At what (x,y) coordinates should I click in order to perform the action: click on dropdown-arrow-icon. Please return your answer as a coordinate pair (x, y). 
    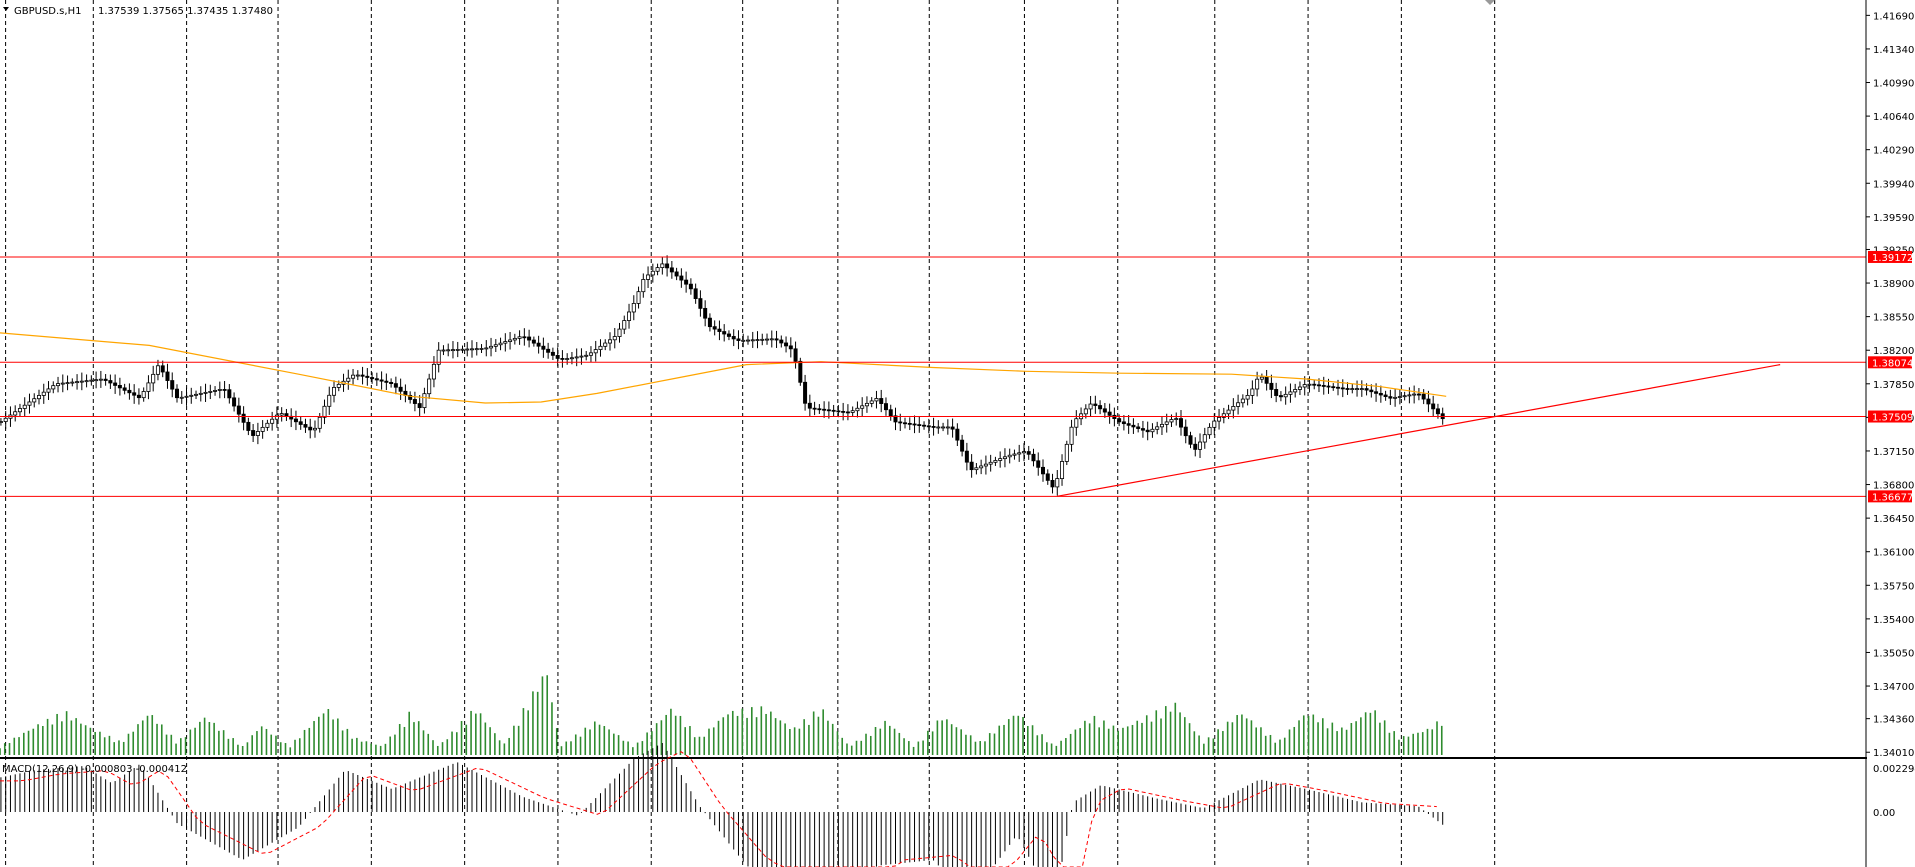
    Looking at the image, I should click on (6, 9).